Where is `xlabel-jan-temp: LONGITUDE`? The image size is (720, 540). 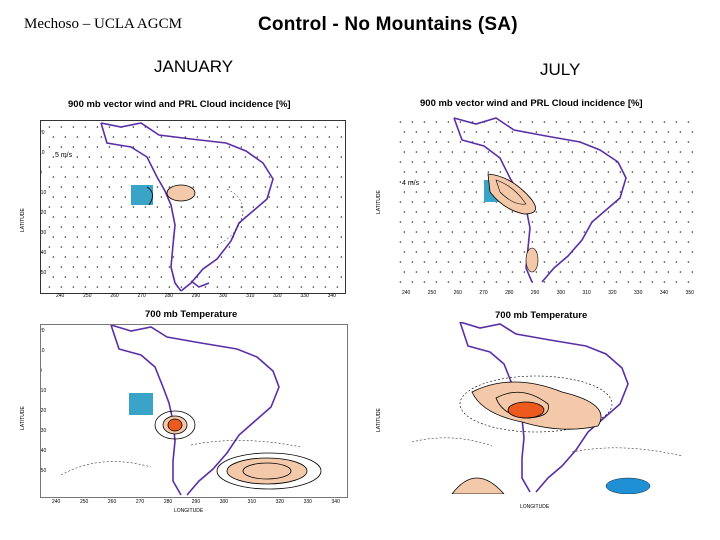 xlabel-jan-temp: LONGITUDE is located at coordinates (189, 511).